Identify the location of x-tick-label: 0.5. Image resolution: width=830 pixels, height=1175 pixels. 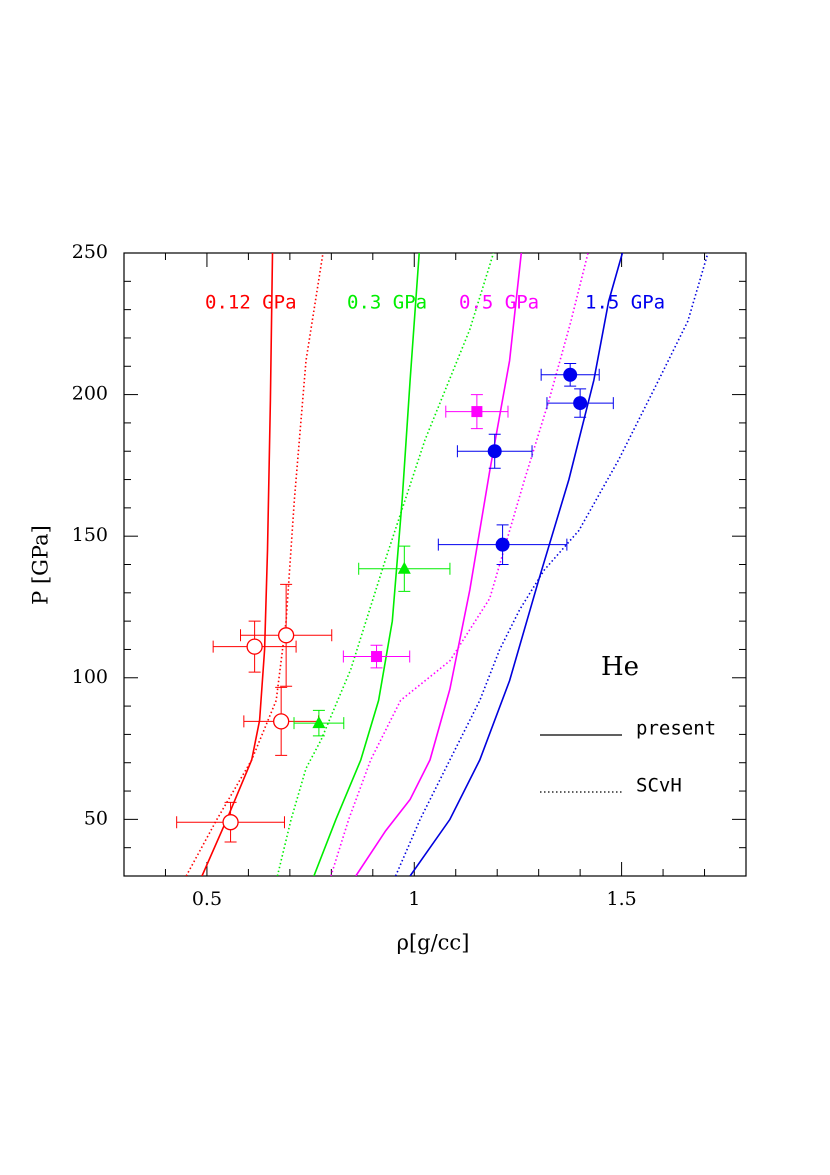
(207, 899).